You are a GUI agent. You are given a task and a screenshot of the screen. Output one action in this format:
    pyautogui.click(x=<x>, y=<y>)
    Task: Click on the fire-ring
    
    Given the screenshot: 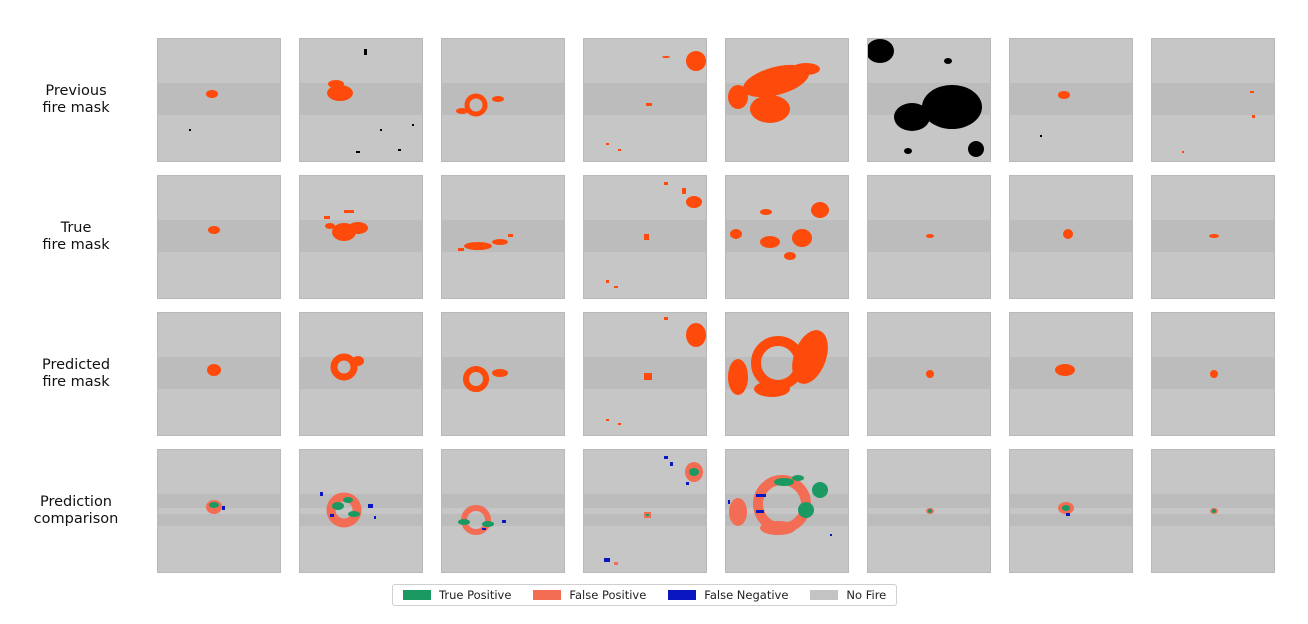 What is the action you would take?
    pyautogui.click(x=344, y=367)
    